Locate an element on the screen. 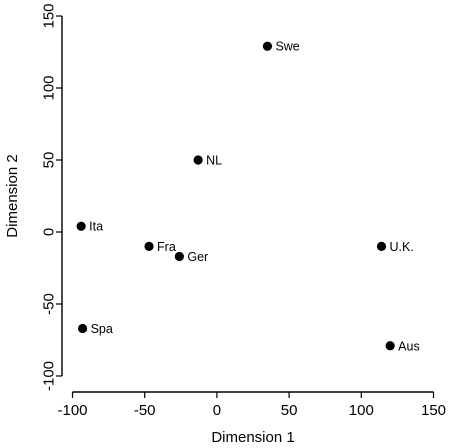 This screenshot has width=450, height=448. point-label: Fra is located at coordinates (166, 247).